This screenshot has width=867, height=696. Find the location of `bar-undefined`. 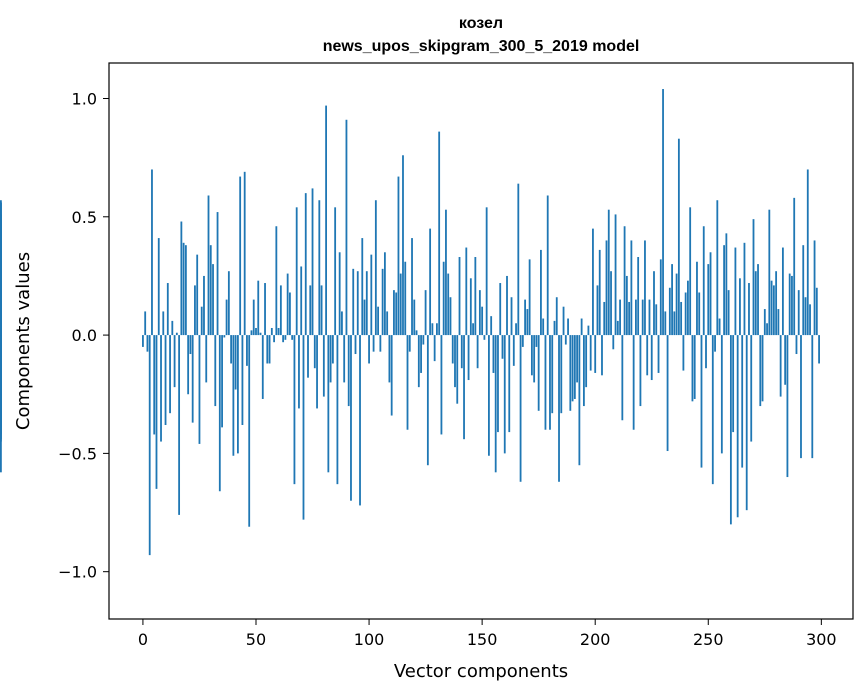

bar-undefined is located at coordinates (1, 275).